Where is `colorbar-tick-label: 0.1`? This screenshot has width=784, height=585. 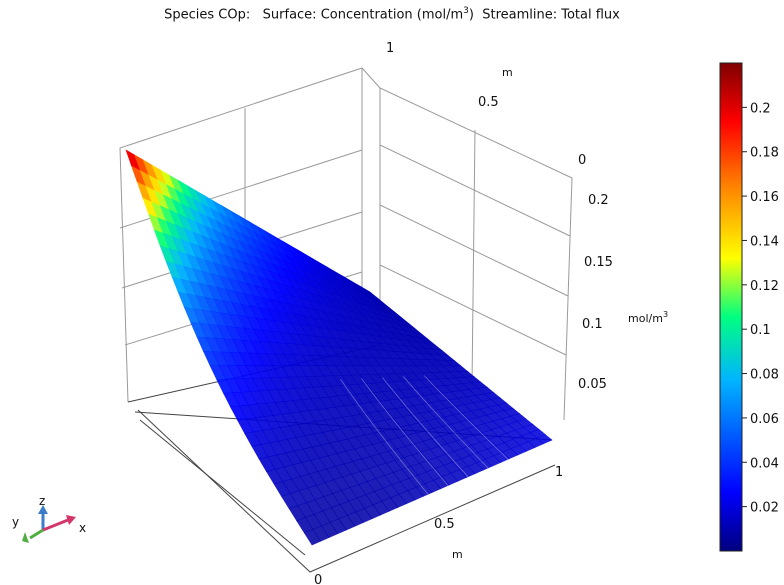 colorbar-tick-label: 0.1 is located at coordinates (760, 330).